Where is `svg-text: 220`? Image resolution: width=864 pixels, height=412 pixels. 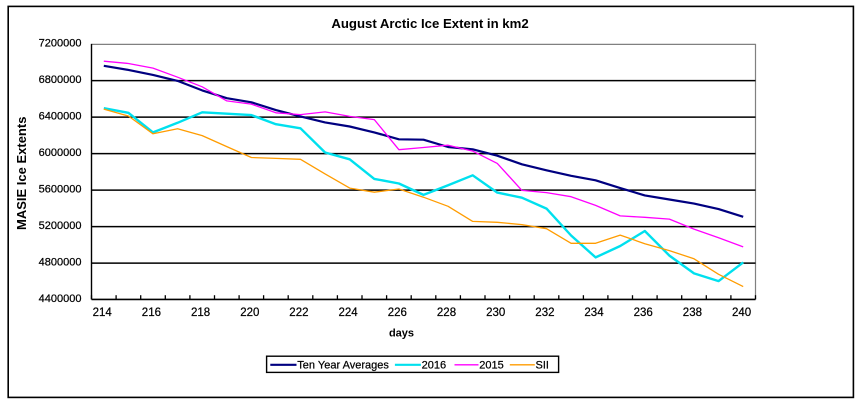
svg-text: 220 is located at coordinates (249, 313).